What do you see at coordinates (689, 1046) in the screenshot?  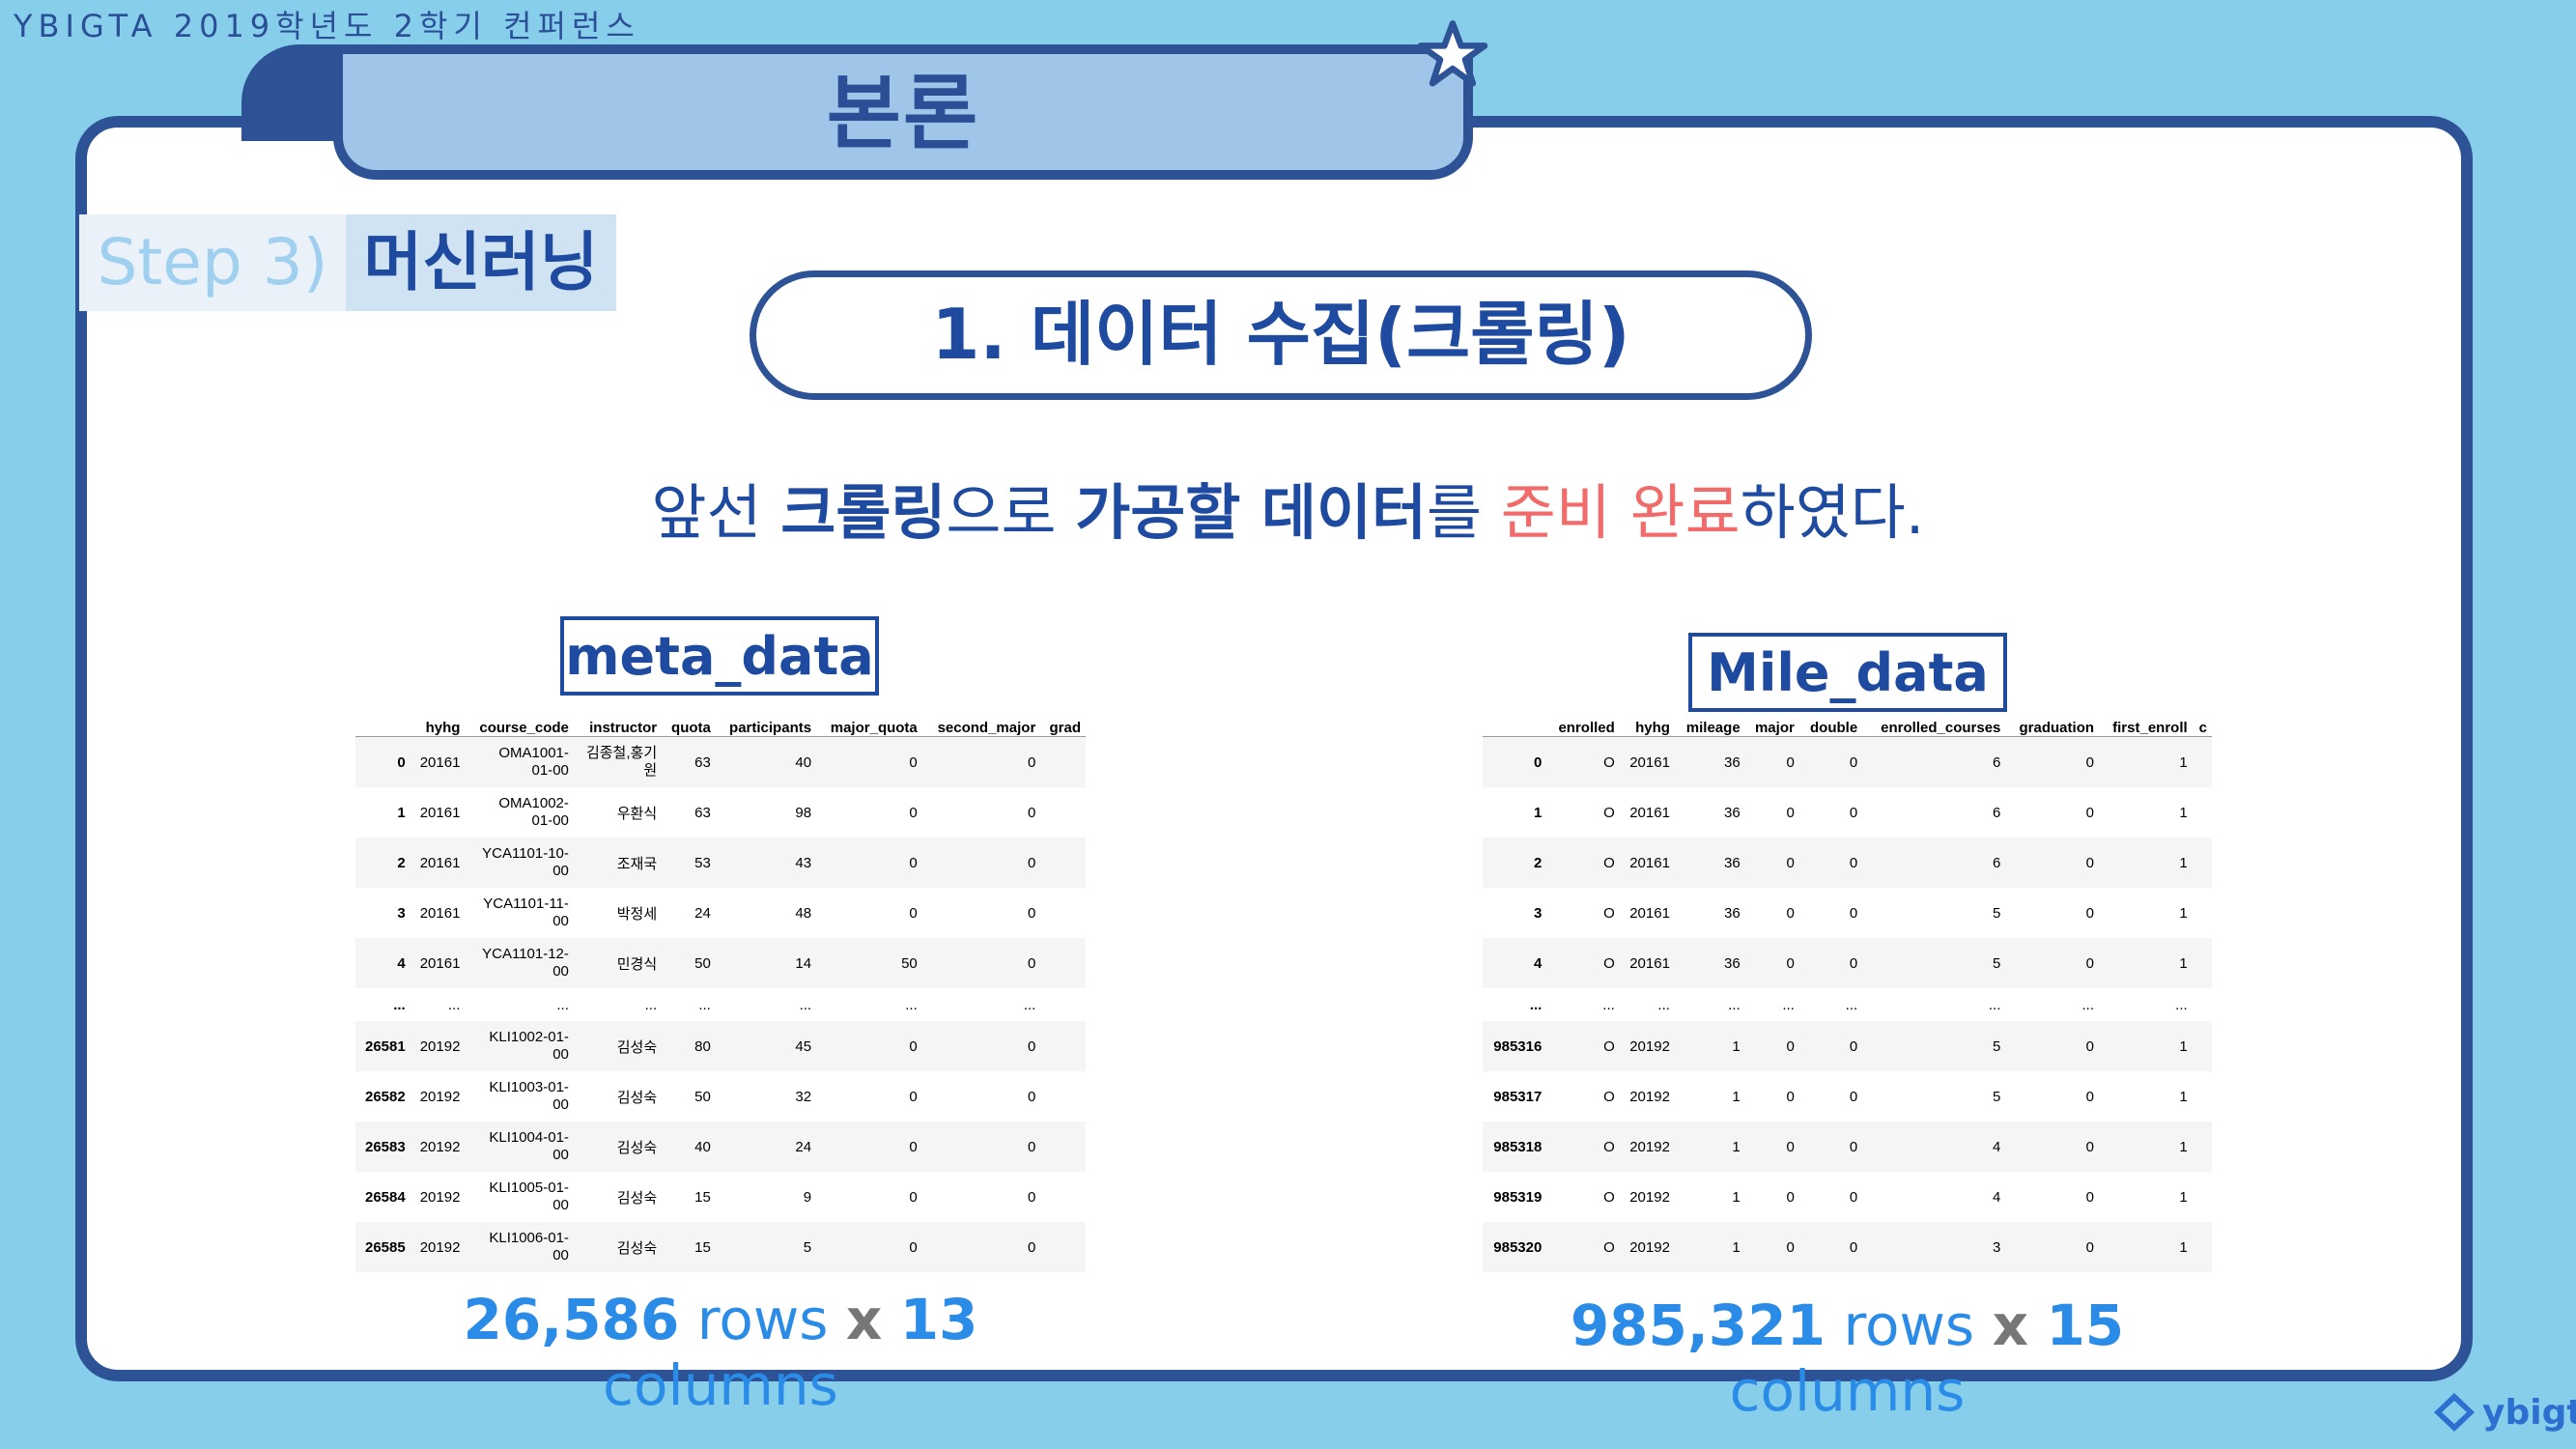 I see `table-cell: 80` at bounding box center [689, 1046].